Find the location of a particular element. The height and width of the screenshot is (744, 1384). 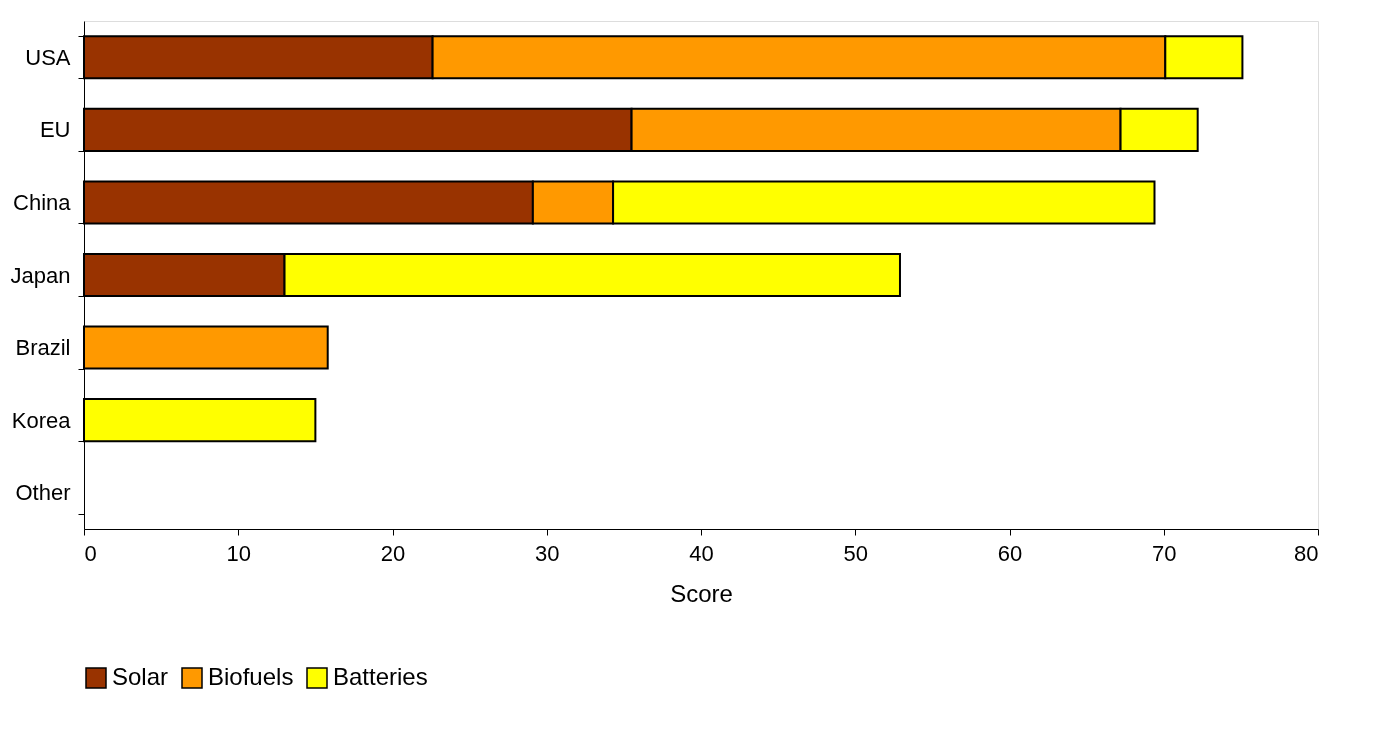

legend-label: Biofuels is located at coordinates (251, 676).